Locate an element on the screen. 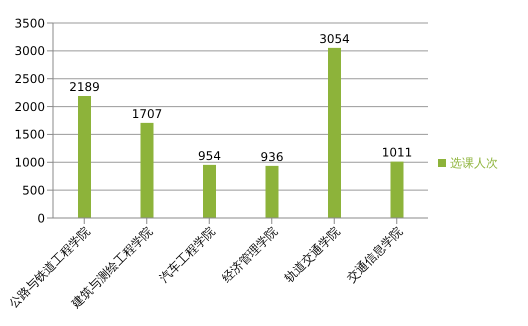 This screenshot has width=528, height=326. legend-label: 选课人次 is located at coordinates (474, 163).